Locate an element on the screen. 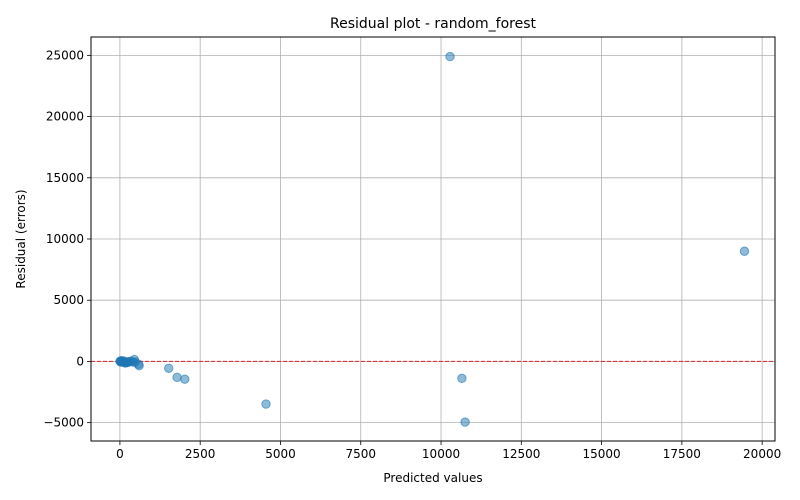 The height and width of the screenshot is (500, 800). x-tick-label: 20000 is located at coordinates (762, 454).